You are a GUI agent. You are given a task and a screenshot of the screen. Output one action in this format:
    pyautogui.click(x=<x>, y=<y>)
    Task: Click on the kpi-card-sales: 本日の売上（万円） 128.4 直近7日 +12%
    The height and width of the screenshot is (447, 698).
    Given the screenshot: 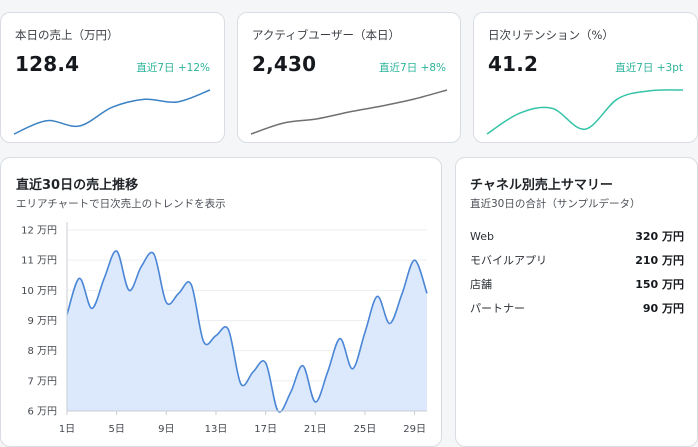 What is the action you would take?
    pyautogui.click(x=112, y=77)
    